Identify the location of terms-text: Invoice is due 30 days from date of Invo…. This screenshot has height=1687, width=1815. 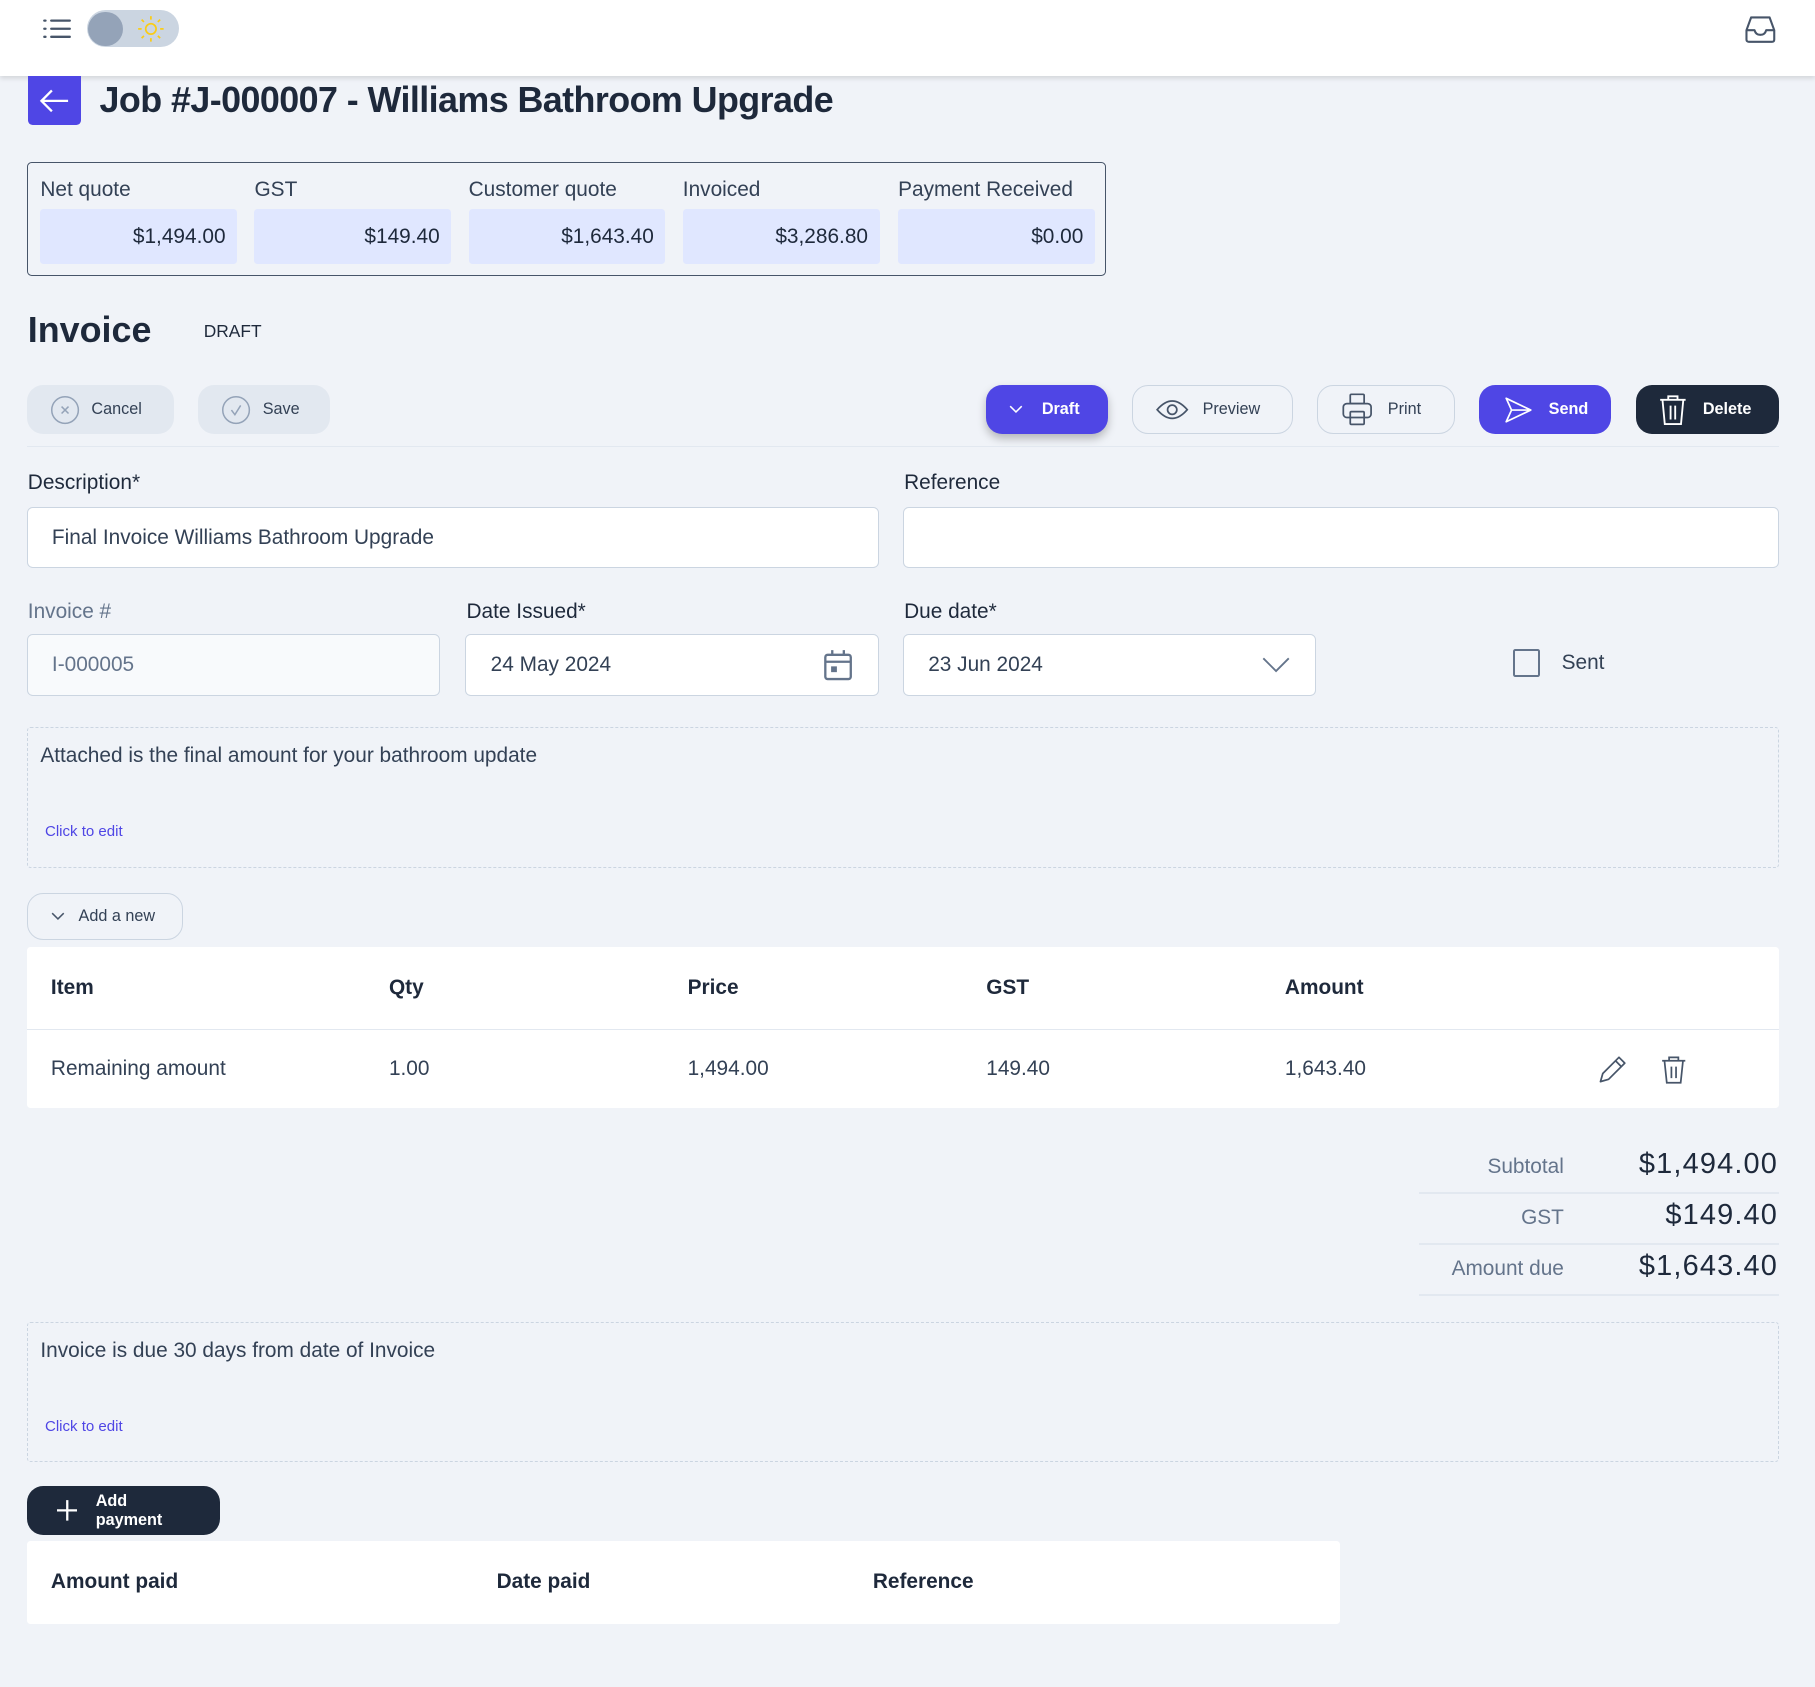
(238, 1351).